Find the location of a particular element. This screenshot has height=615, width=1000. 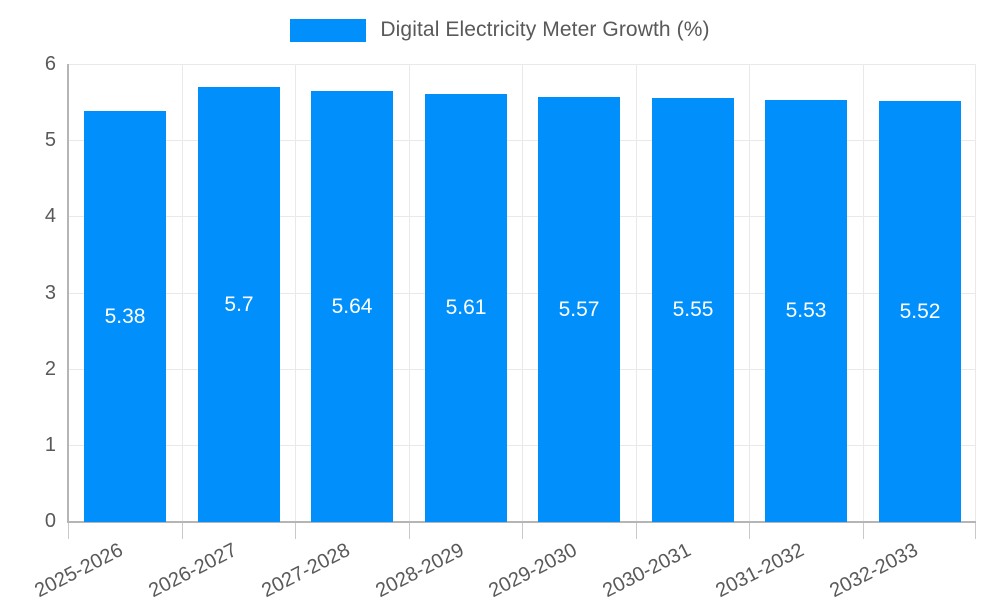

x-axis-label-2025-2026: 2025-2026 is located at coordinates (79, 571).